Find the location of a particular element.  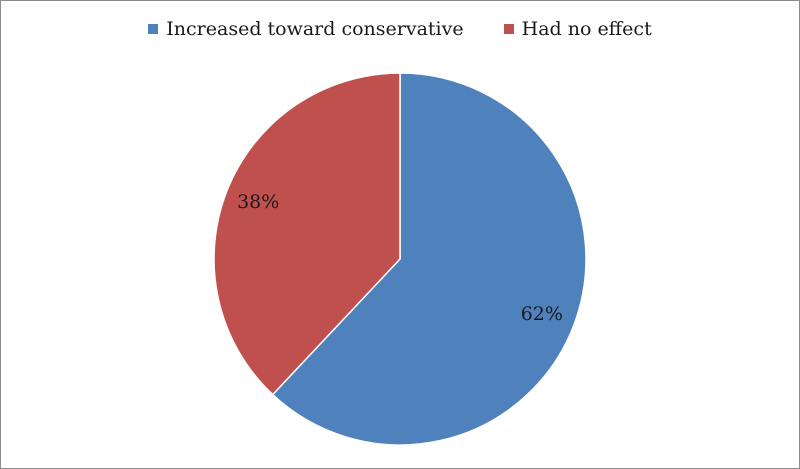

slice-label-no-effect: 38% is located at coordinates (258, 202).